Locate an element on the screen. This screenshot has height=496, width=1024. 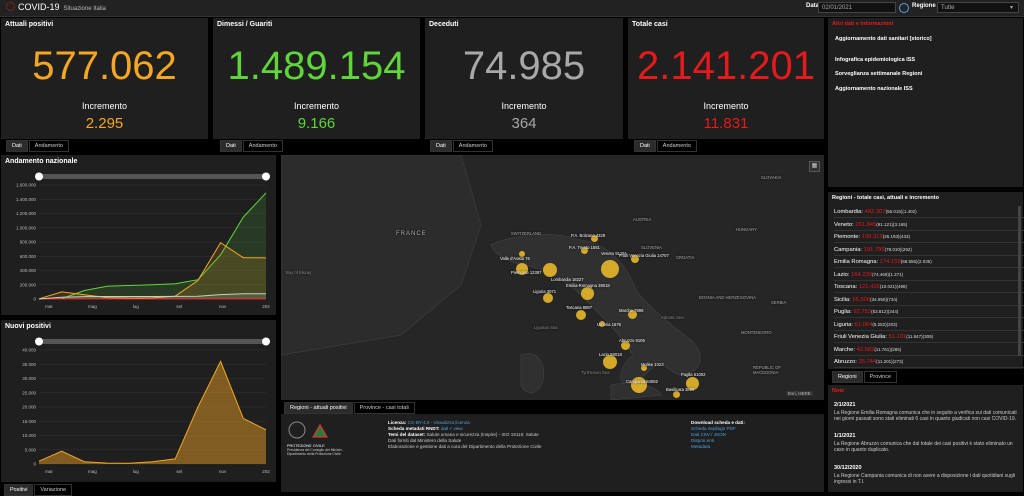
download-csv-link: Dati CSV / JSON is located at coordinates (708, 434).